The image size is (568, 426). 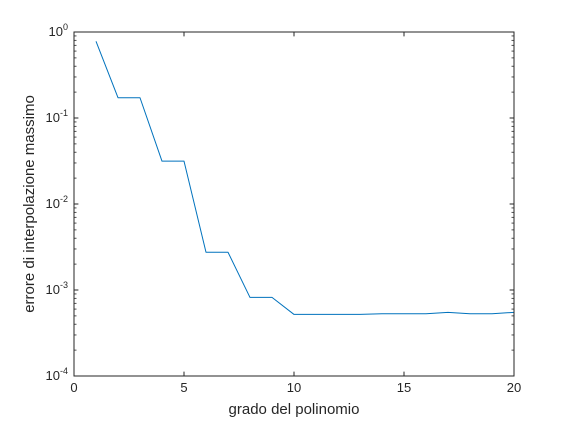 I want to click on x-tick-label: 20, so click(x=514, y=387).